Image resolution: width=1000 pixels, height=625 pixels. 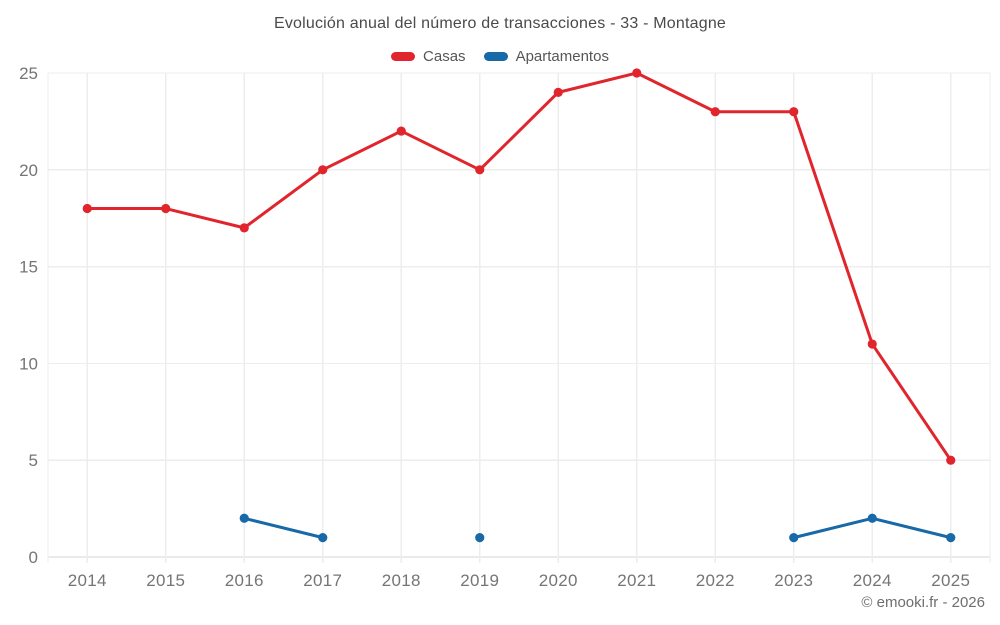 What do you see at coordinates (444, 56) in the screenshot?
I see `legend-label-casas: Casas` at bounding box center [444, 56].